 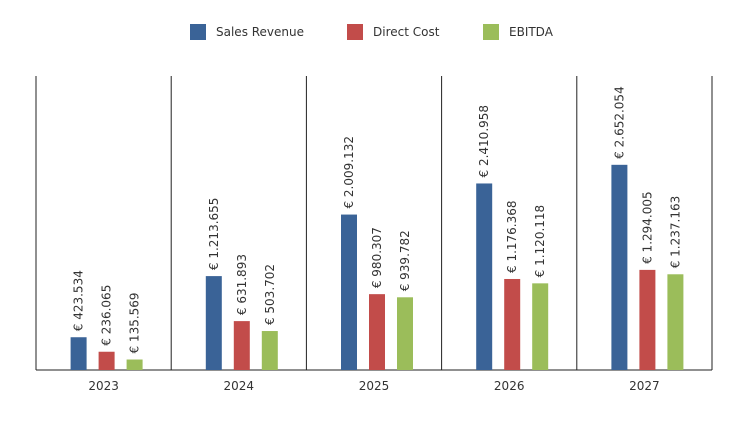 I want to click on legend-swatch-sales-revenue, so click(x=198, y=32).